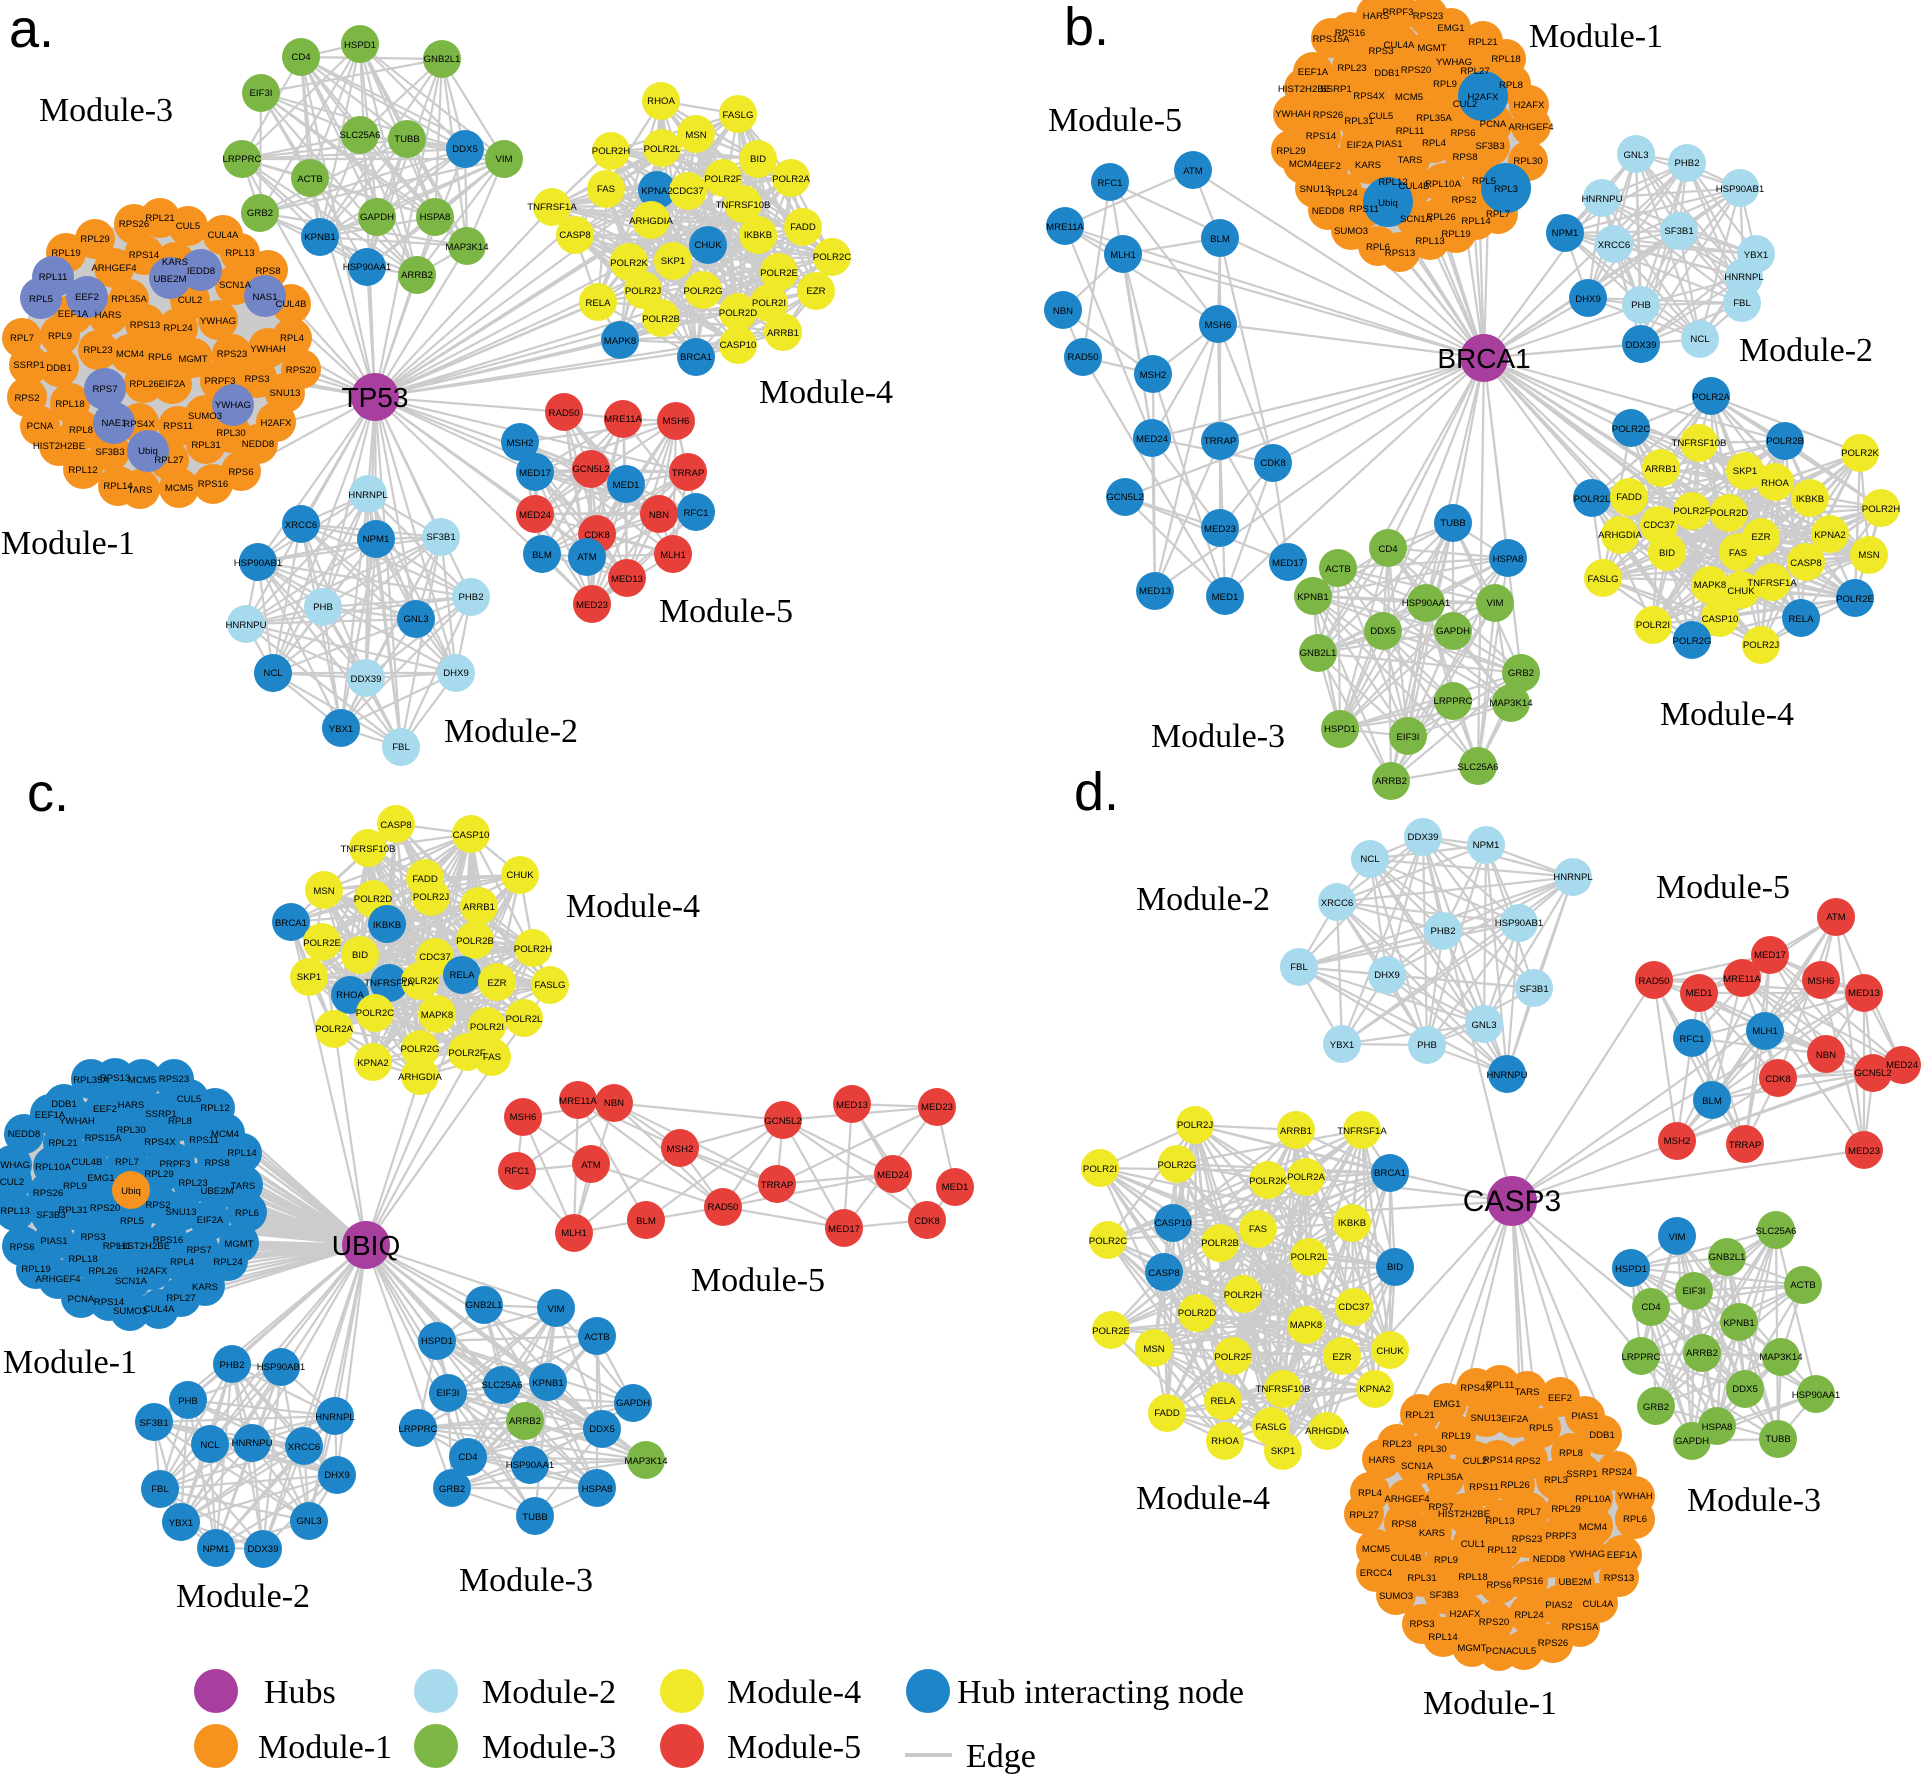 This screenshot has height=1775, width=1923. What do you see at coordinates (611, 151) in the screenshot?
I see `svg-text: POLR2H` at bounding box center [611, 151].